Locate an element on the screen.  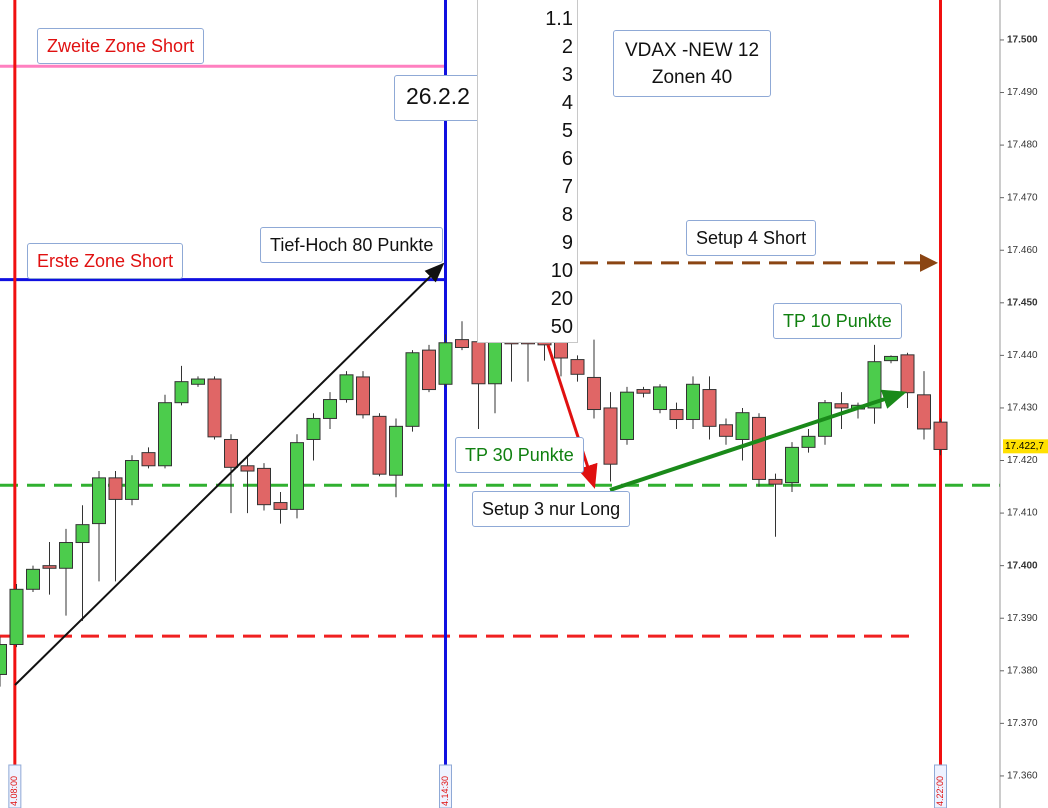
list-item: 5 is located at coordinates (567, 131).